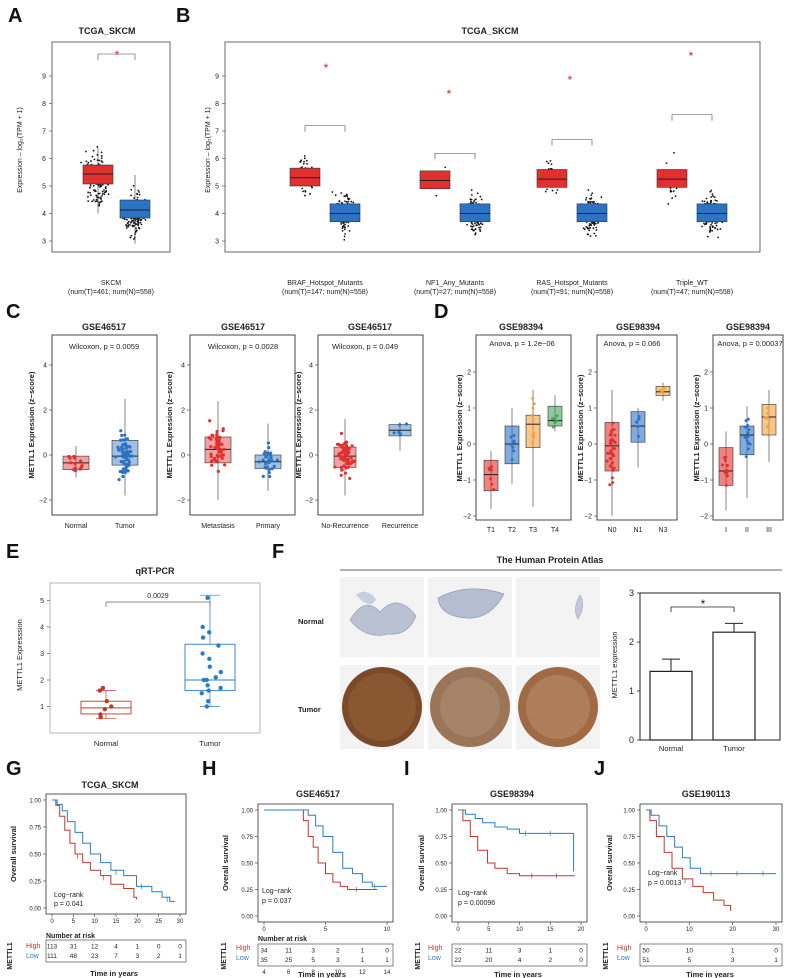 The height and width of the screenshot is (978, 787). I want to click on risk-high-value: 10, so click(690, 950).